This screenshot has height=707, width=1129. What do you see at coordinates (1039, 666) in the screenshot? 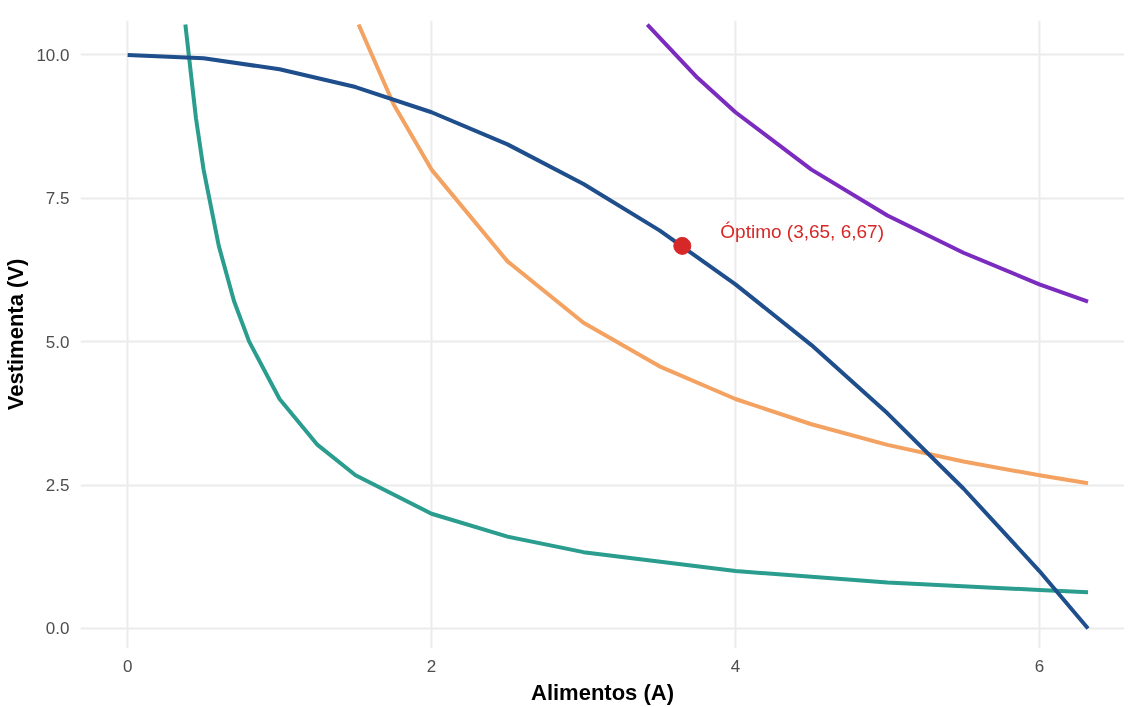
I see `x-tick-label: 6` at bounding box center [1039, 666].